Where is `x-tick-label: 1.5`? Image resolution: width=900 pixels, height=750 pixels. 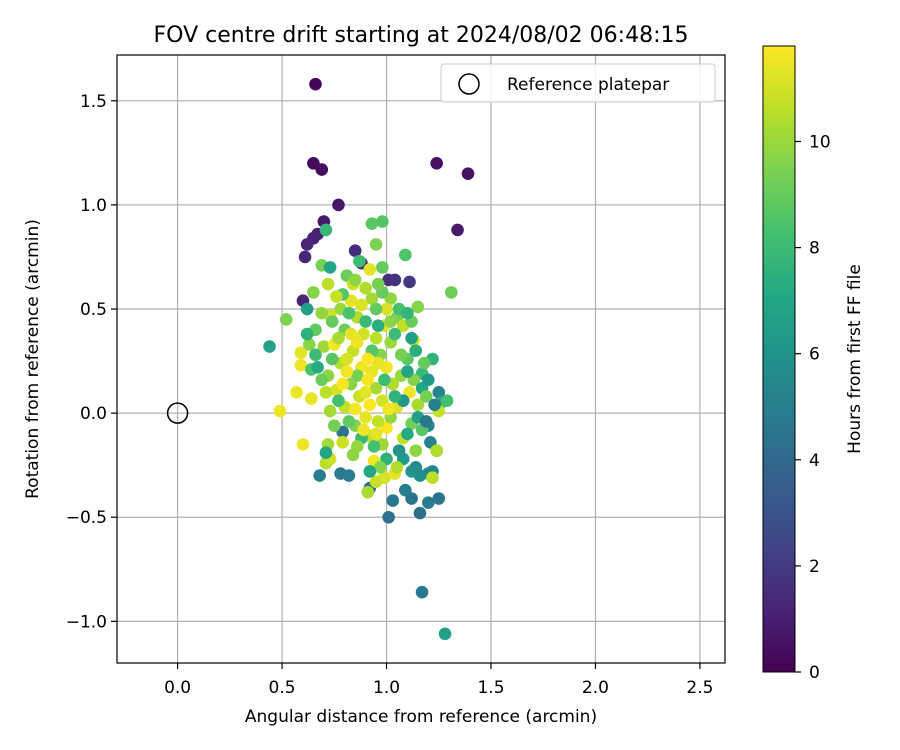 x-tick-label: 1.5 is located at coordinates (490, 688).